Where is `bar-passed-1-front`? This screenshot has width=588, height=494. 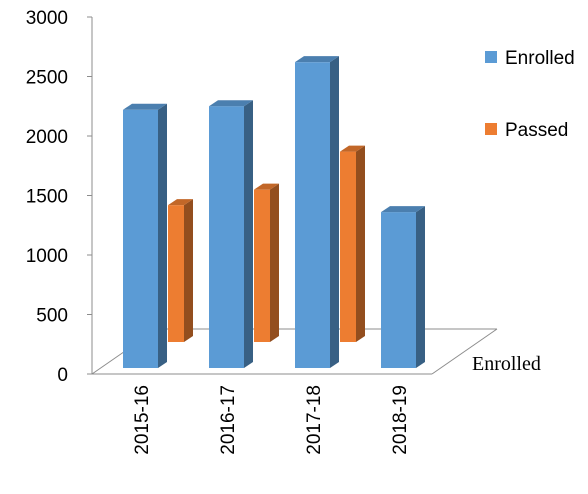
bar-passed-1-front is located at coordinates (262, 265).